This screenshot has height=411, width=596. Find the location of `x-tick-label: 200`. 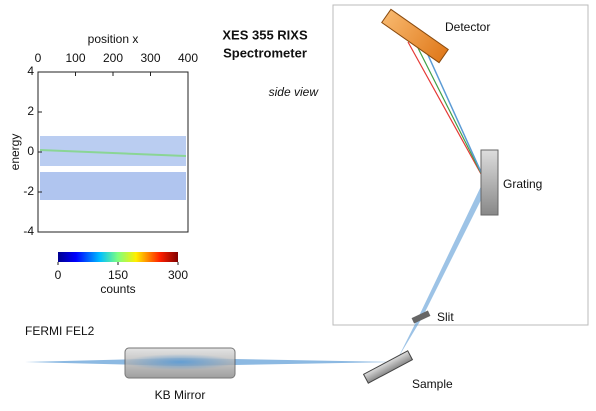

x-tick-label: 200 is located at coordinates (113, 58).